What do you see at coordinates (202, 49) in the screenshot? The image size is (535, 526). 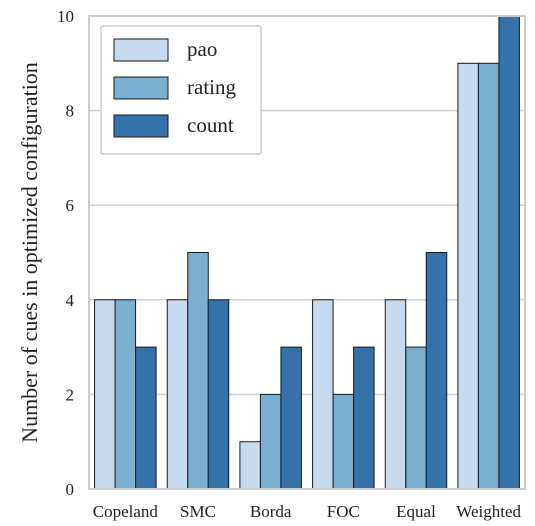 I see `legend-label-pao: pao` at bounding box center [202, 49].